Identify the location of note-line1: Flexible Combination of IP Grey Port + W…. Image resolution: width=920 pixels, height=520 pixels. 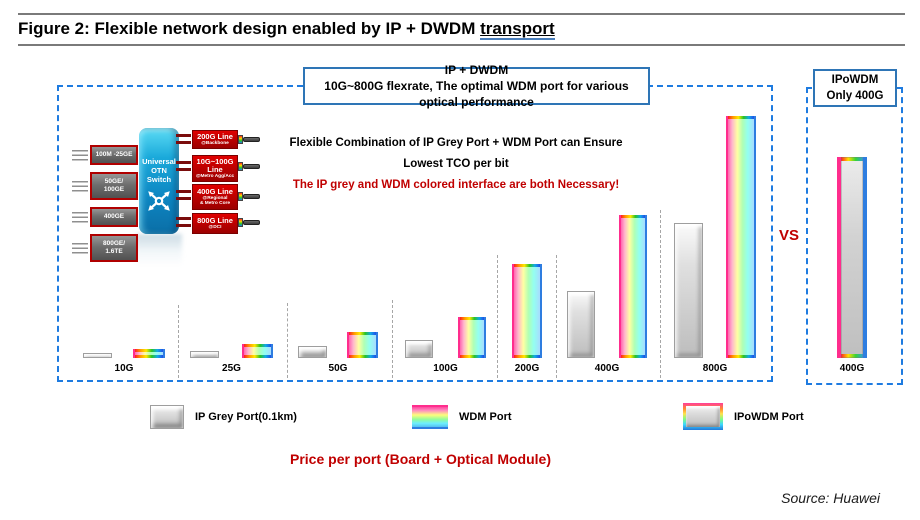
(456, 143).